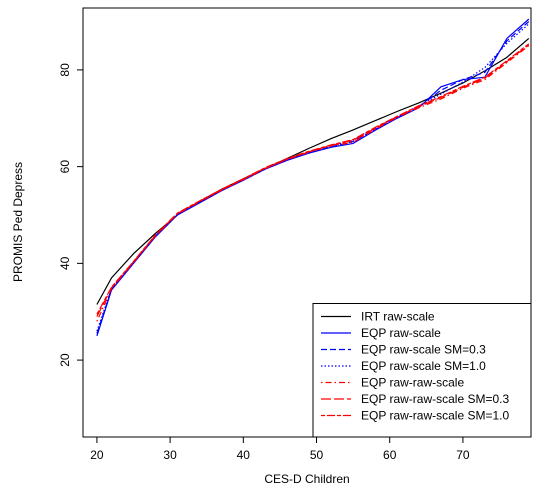 The height and width of the screenshot is (502, 549). What do you see at coordinates (18, 222) in the screenshot?
I see `y-axis-label: PROMIS Ped Depress` at bounding box center [18, 222].